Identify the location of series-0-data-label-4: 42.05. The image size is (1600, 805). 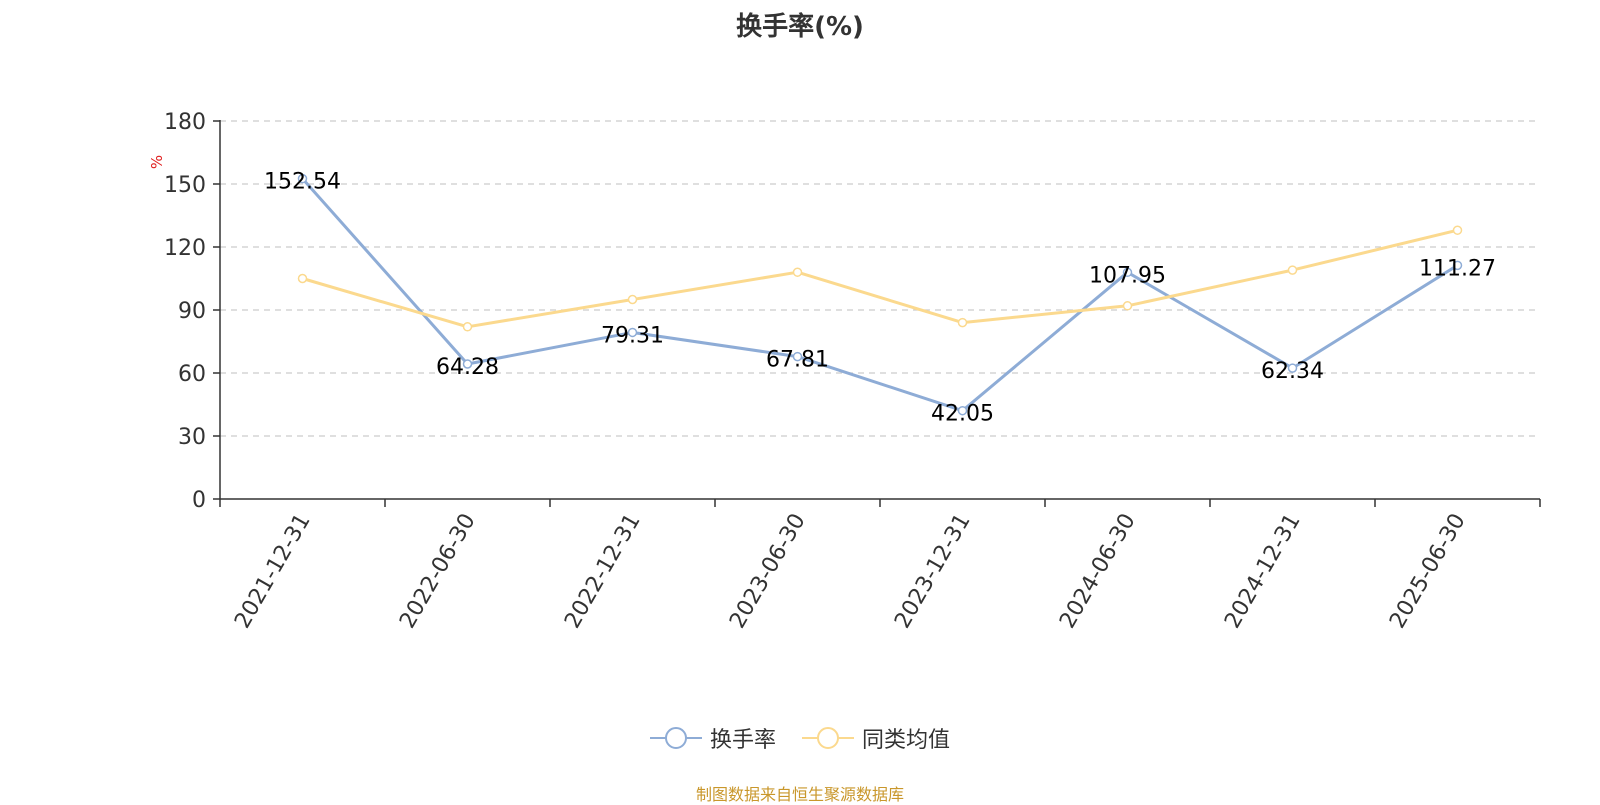
(962, 414).